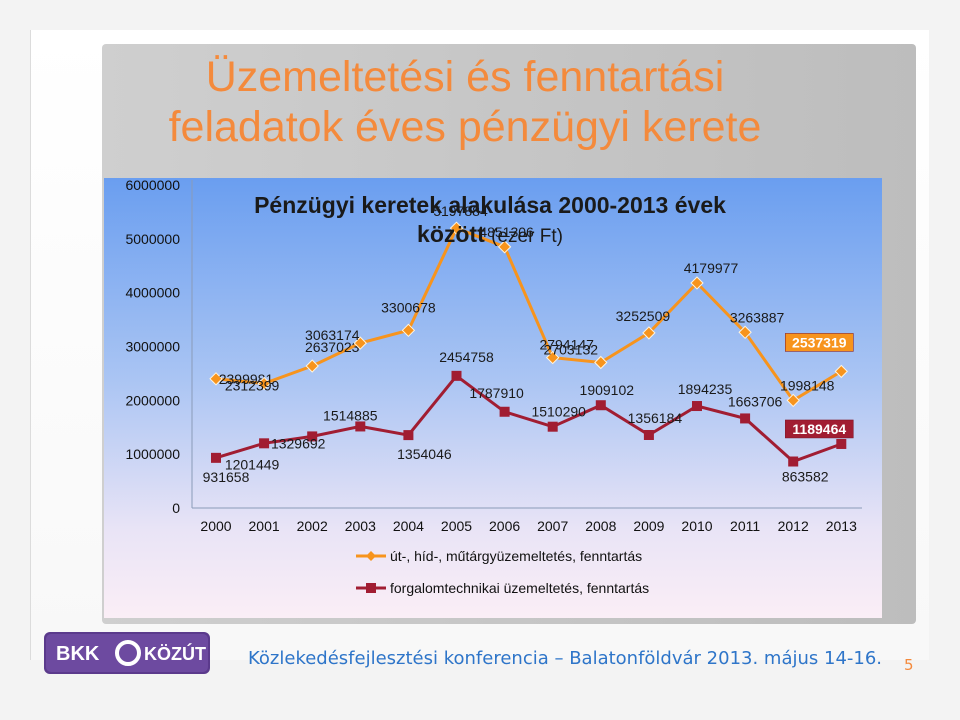 Image resolution: width=960 pixels, height=720 pixels. I want to click on data-label: 1909102, so click(607, 390).